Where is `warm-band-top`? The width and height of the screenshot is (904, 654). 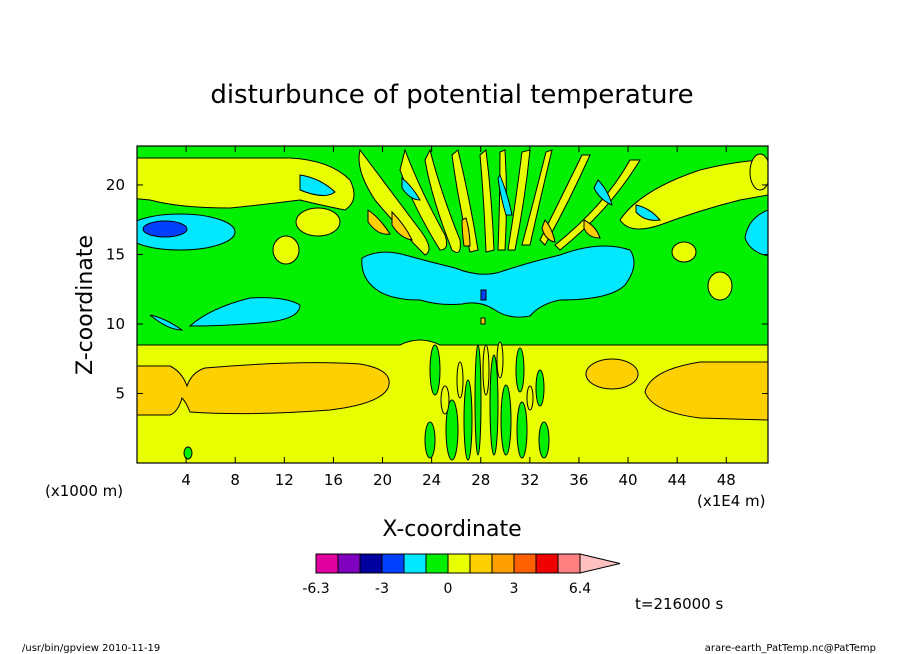
warm-band-top is located at coordinates (246, 184).